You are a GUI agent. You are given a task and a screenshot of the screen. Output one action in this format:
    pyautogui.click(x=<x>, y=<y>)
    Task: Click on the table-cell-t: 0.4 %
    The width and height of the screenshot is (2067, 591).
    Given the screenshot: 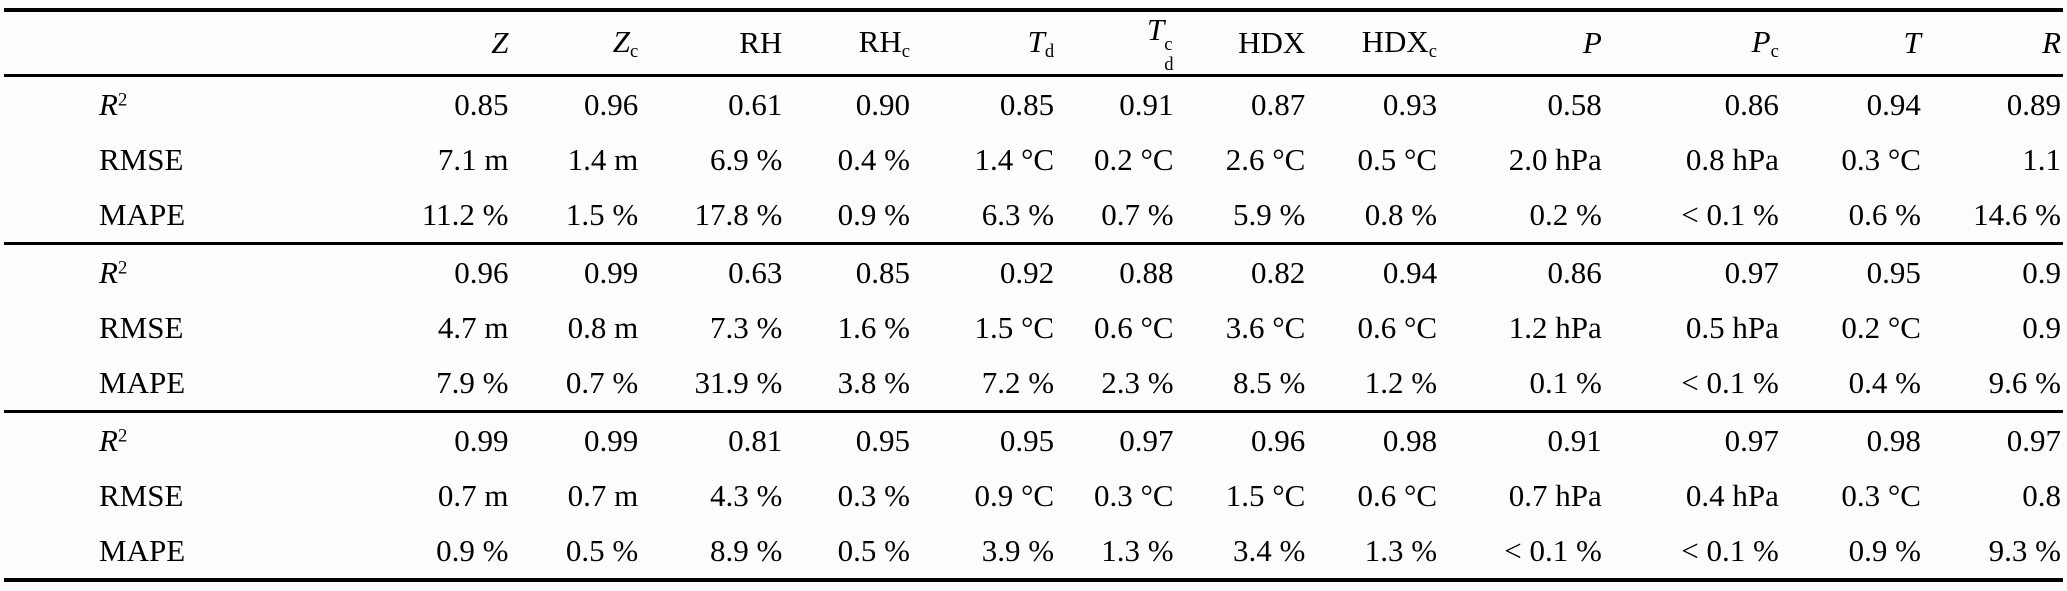 What is the action you would take?
    pyautogui.click(x=1884, y=382)
    